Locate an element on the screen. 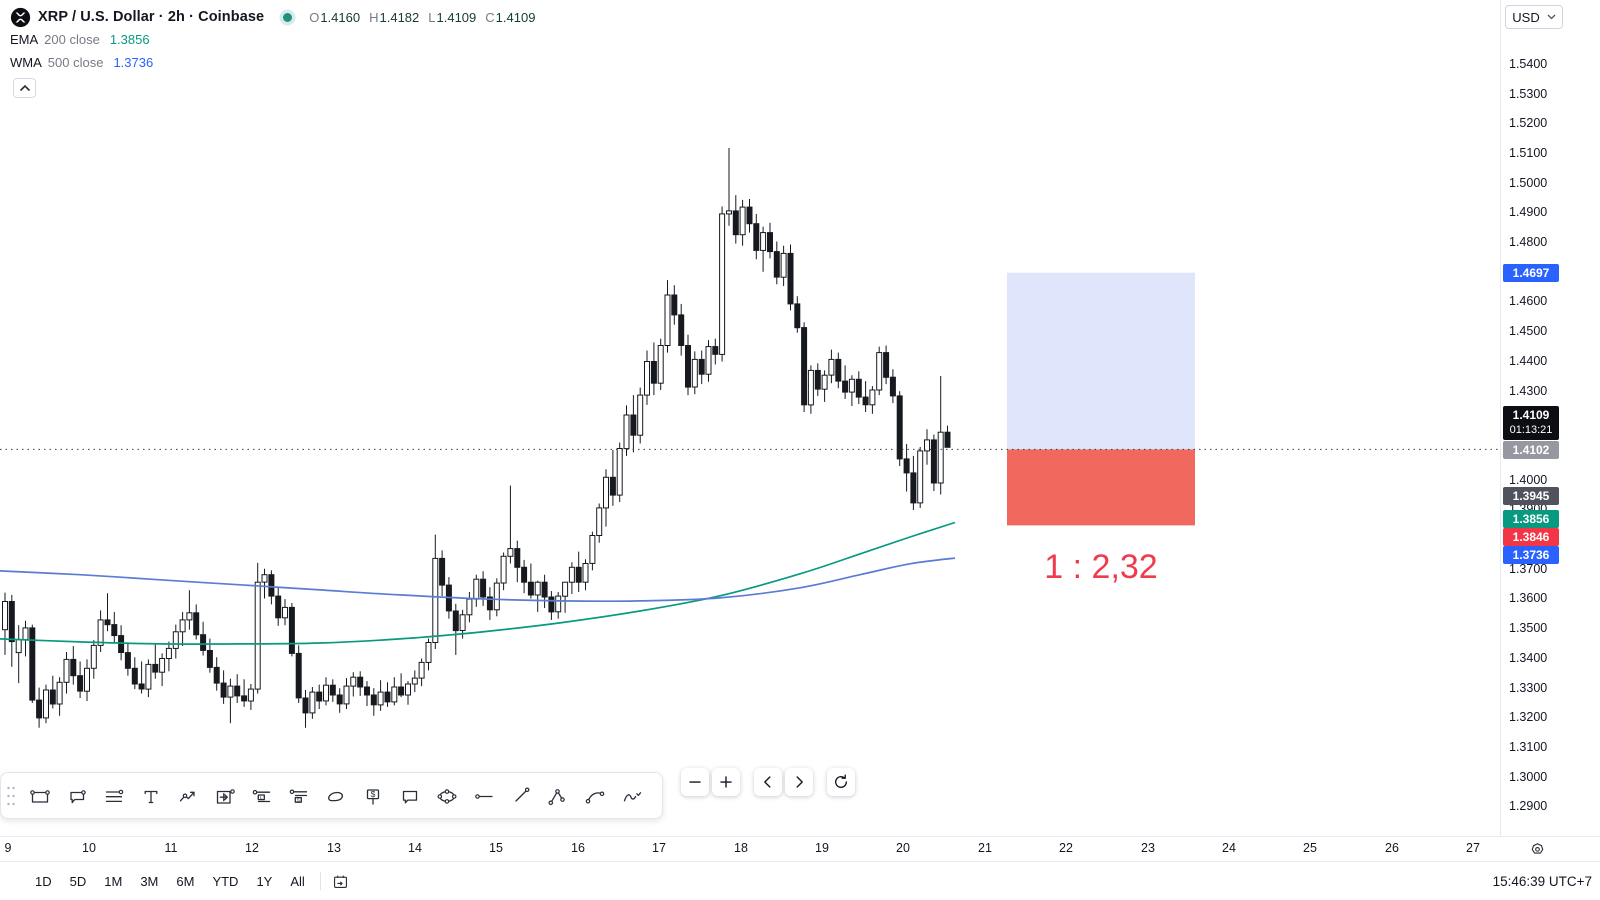 The height and width of the screenshot is (900, 1600). tool-triangle-pattern is located at coordinates (557, 796).